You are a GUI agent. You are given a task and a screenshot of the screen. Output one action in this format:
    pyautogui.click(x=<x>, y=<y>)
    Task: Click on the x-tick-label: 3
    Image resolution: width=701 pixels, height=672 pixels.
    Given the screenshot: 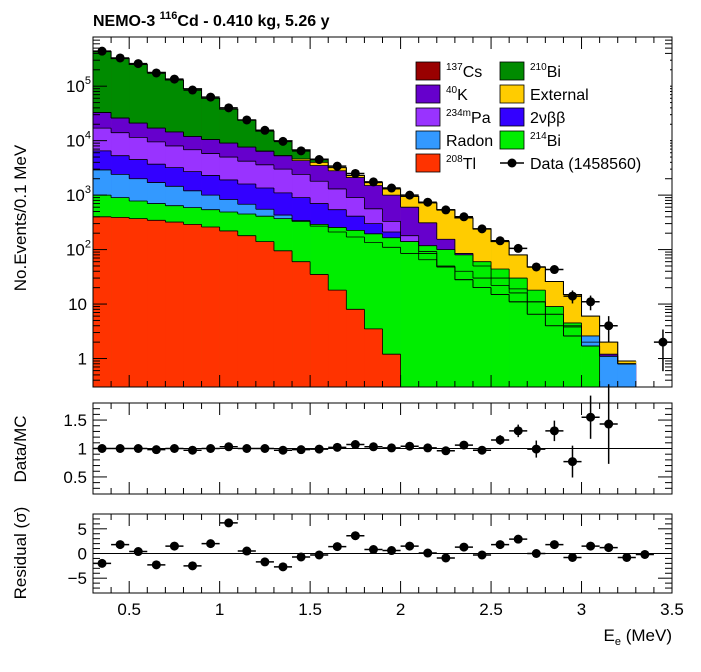 What is the action you would take?
    pyautogui.click(x=581, y=609)
    